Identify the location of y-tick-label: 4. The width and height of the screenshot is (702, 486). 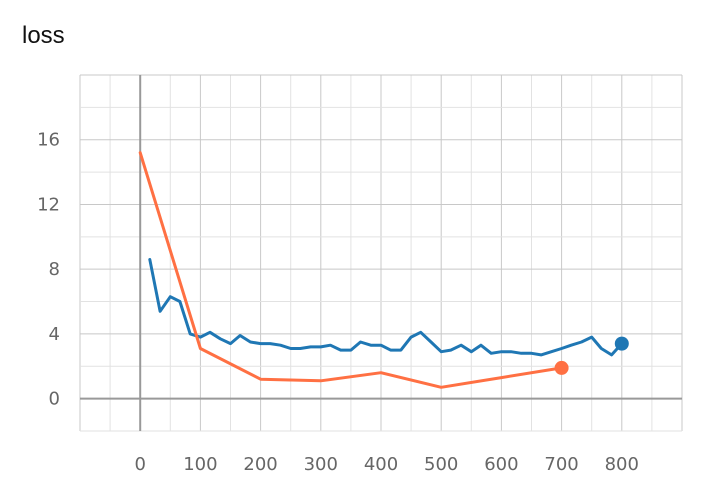
(54, 334).